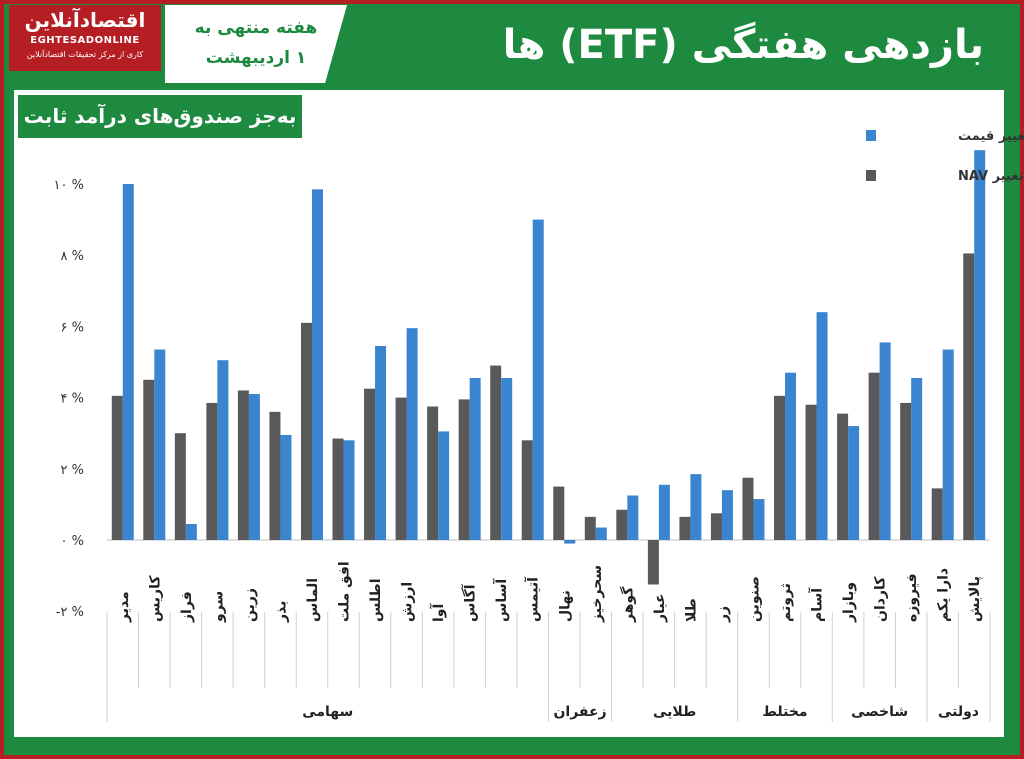 The height and width of the screenshot is (759, 1024). Describe the element at coordinates (256, 58) in the screenshot. I see `week-line2: ۱ اردیبهشت` at that location.